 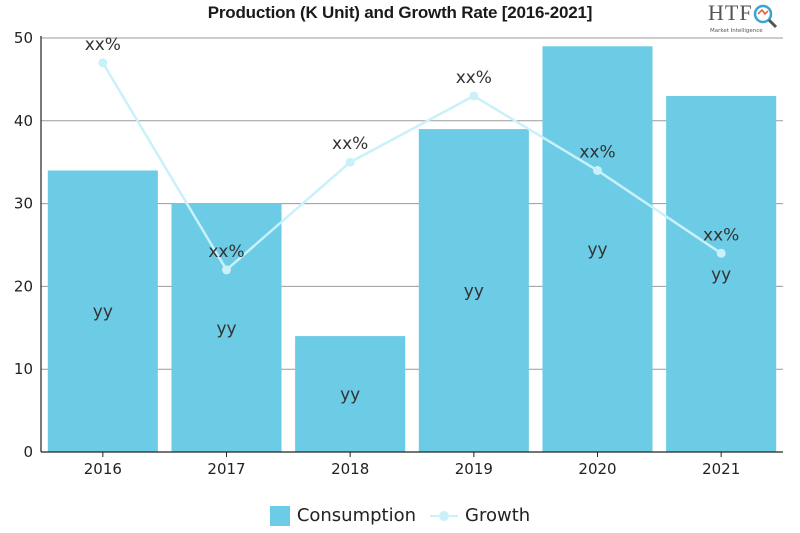 I want to click on x-tick-label: 2021, so click(x=721, y=469).